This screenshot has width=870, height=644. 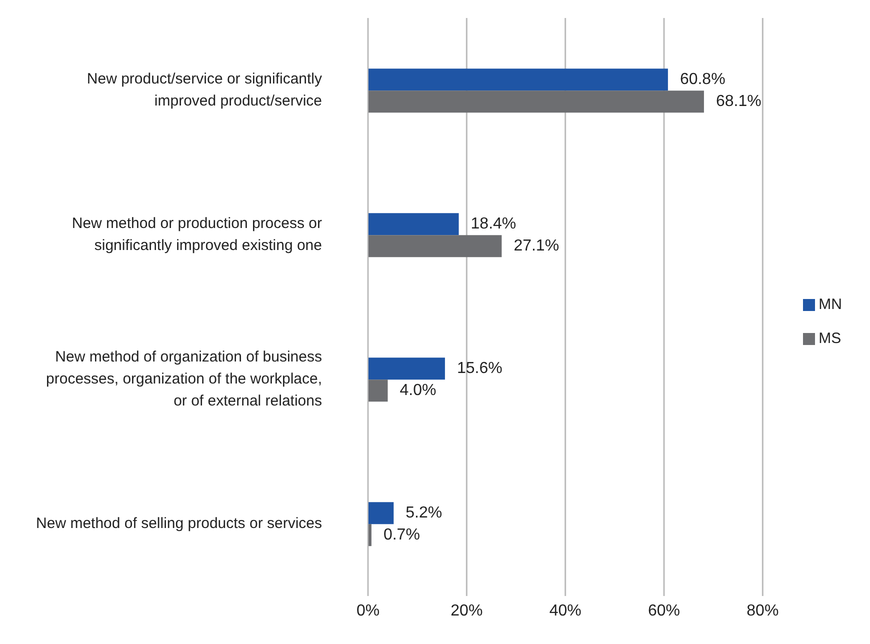 What do you see at coordinates (197, 234) in the screenshot?
I see `y-tick-label: New method or production process or significantly improved existing one` at bounding box center [197, 234].